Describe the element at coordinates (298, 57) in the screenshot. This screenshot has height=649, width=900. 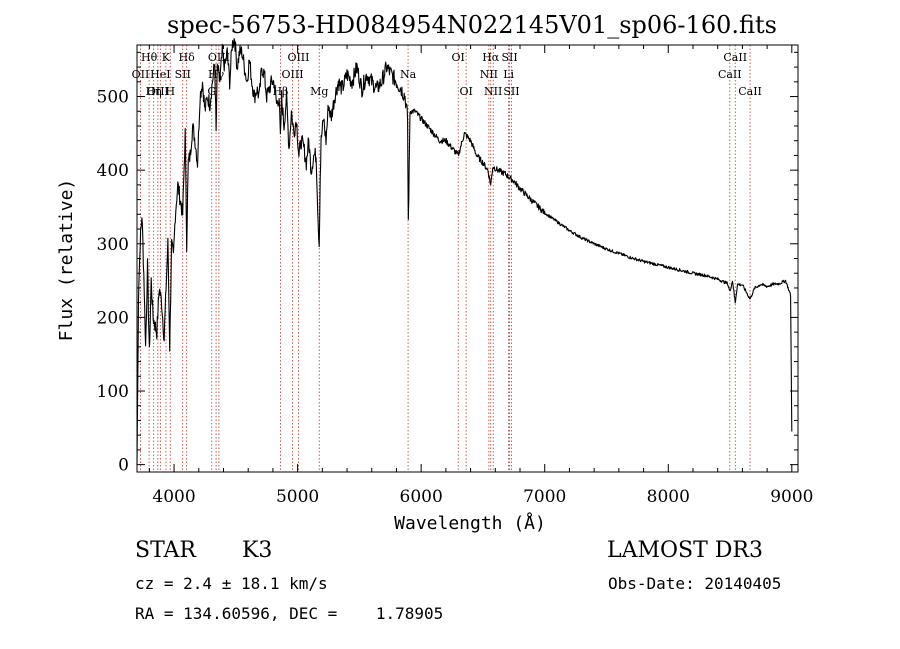
I see `line-label-12: OIII` at that location.